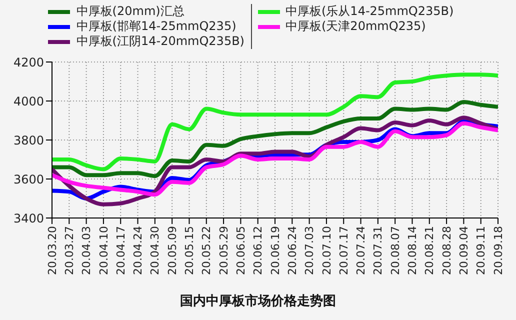  Describe the element at coordinates (28, 179) in the screenshot. I see `y-tick-label: 3600` at that location.